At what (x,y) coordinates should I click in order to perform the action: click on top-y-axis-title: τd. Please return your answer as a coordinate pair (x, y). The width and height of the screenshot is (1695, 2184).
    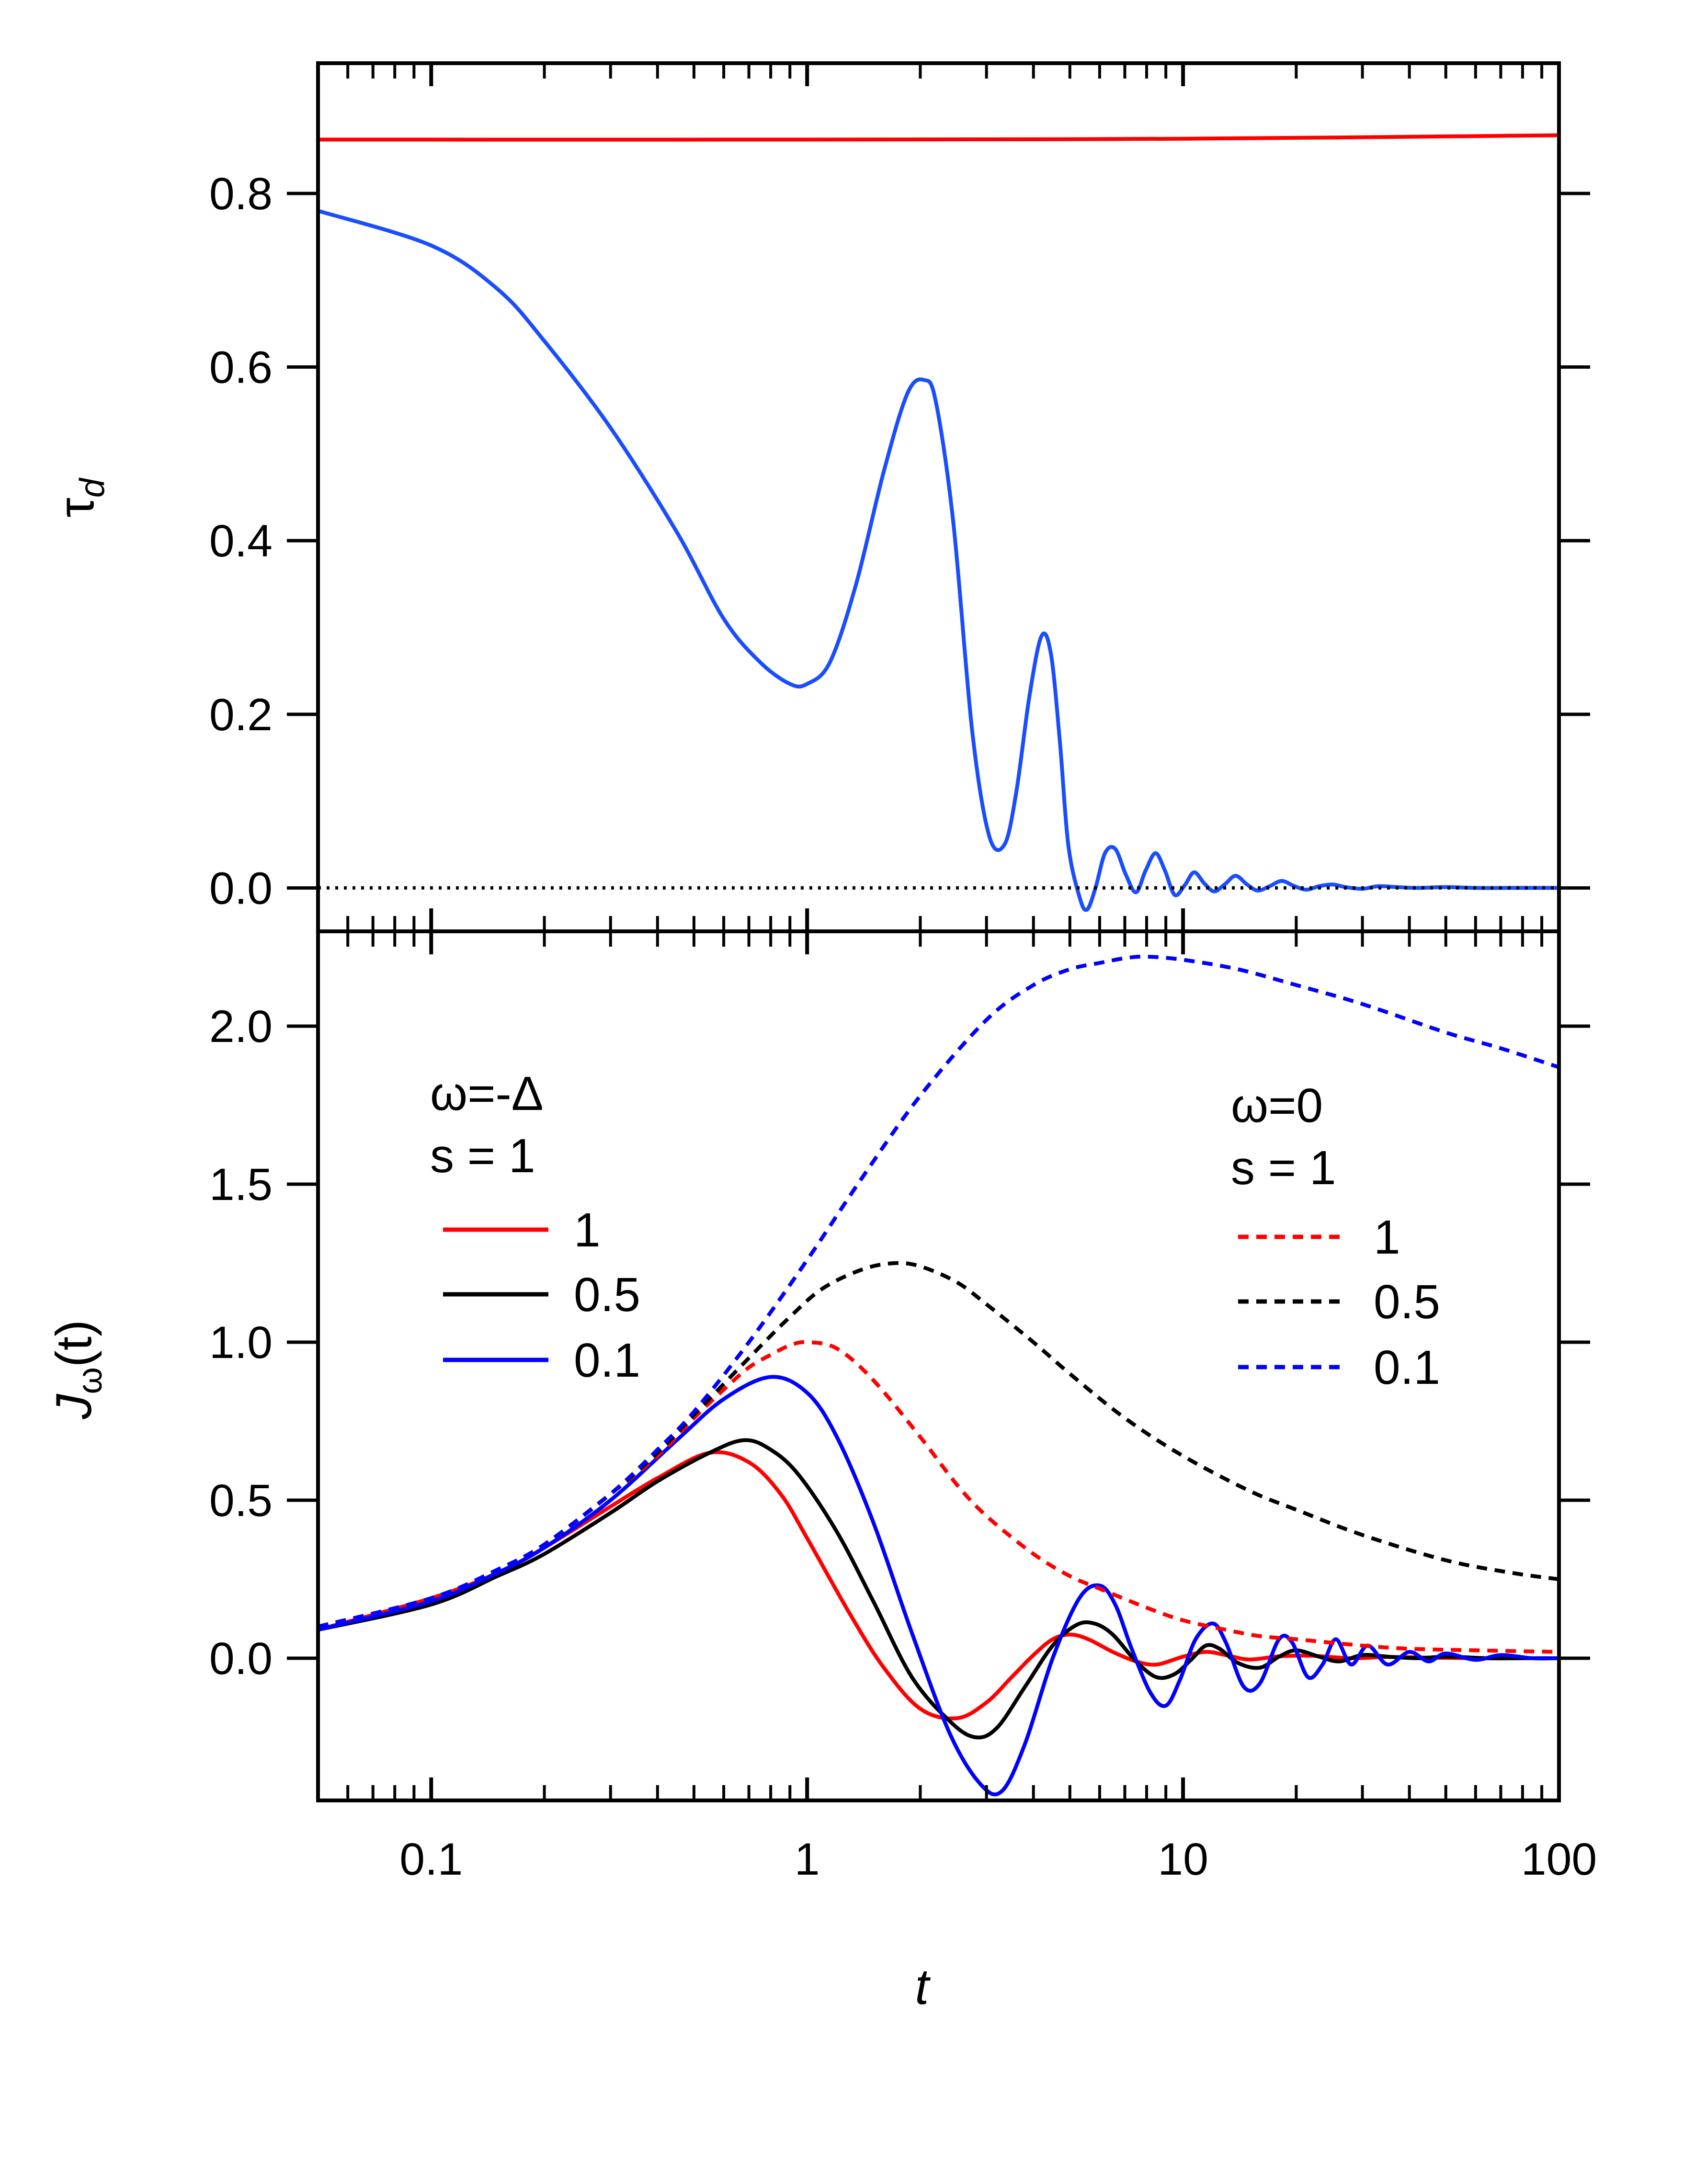
    Looking at the image, I should click on (80, 497).